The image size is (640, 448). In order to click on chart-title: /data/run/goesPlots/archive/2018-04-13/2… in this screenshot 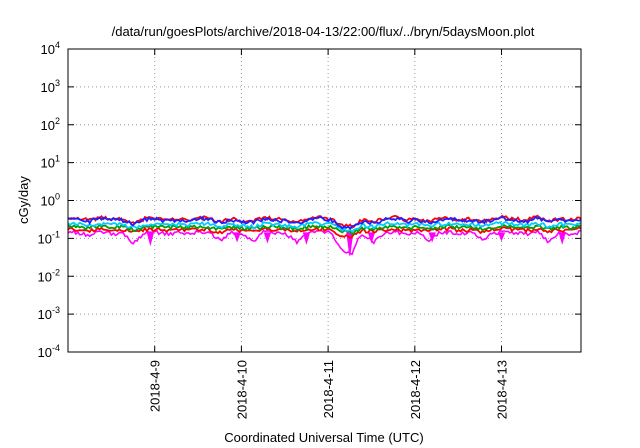, I will do `click(323, 31)`.